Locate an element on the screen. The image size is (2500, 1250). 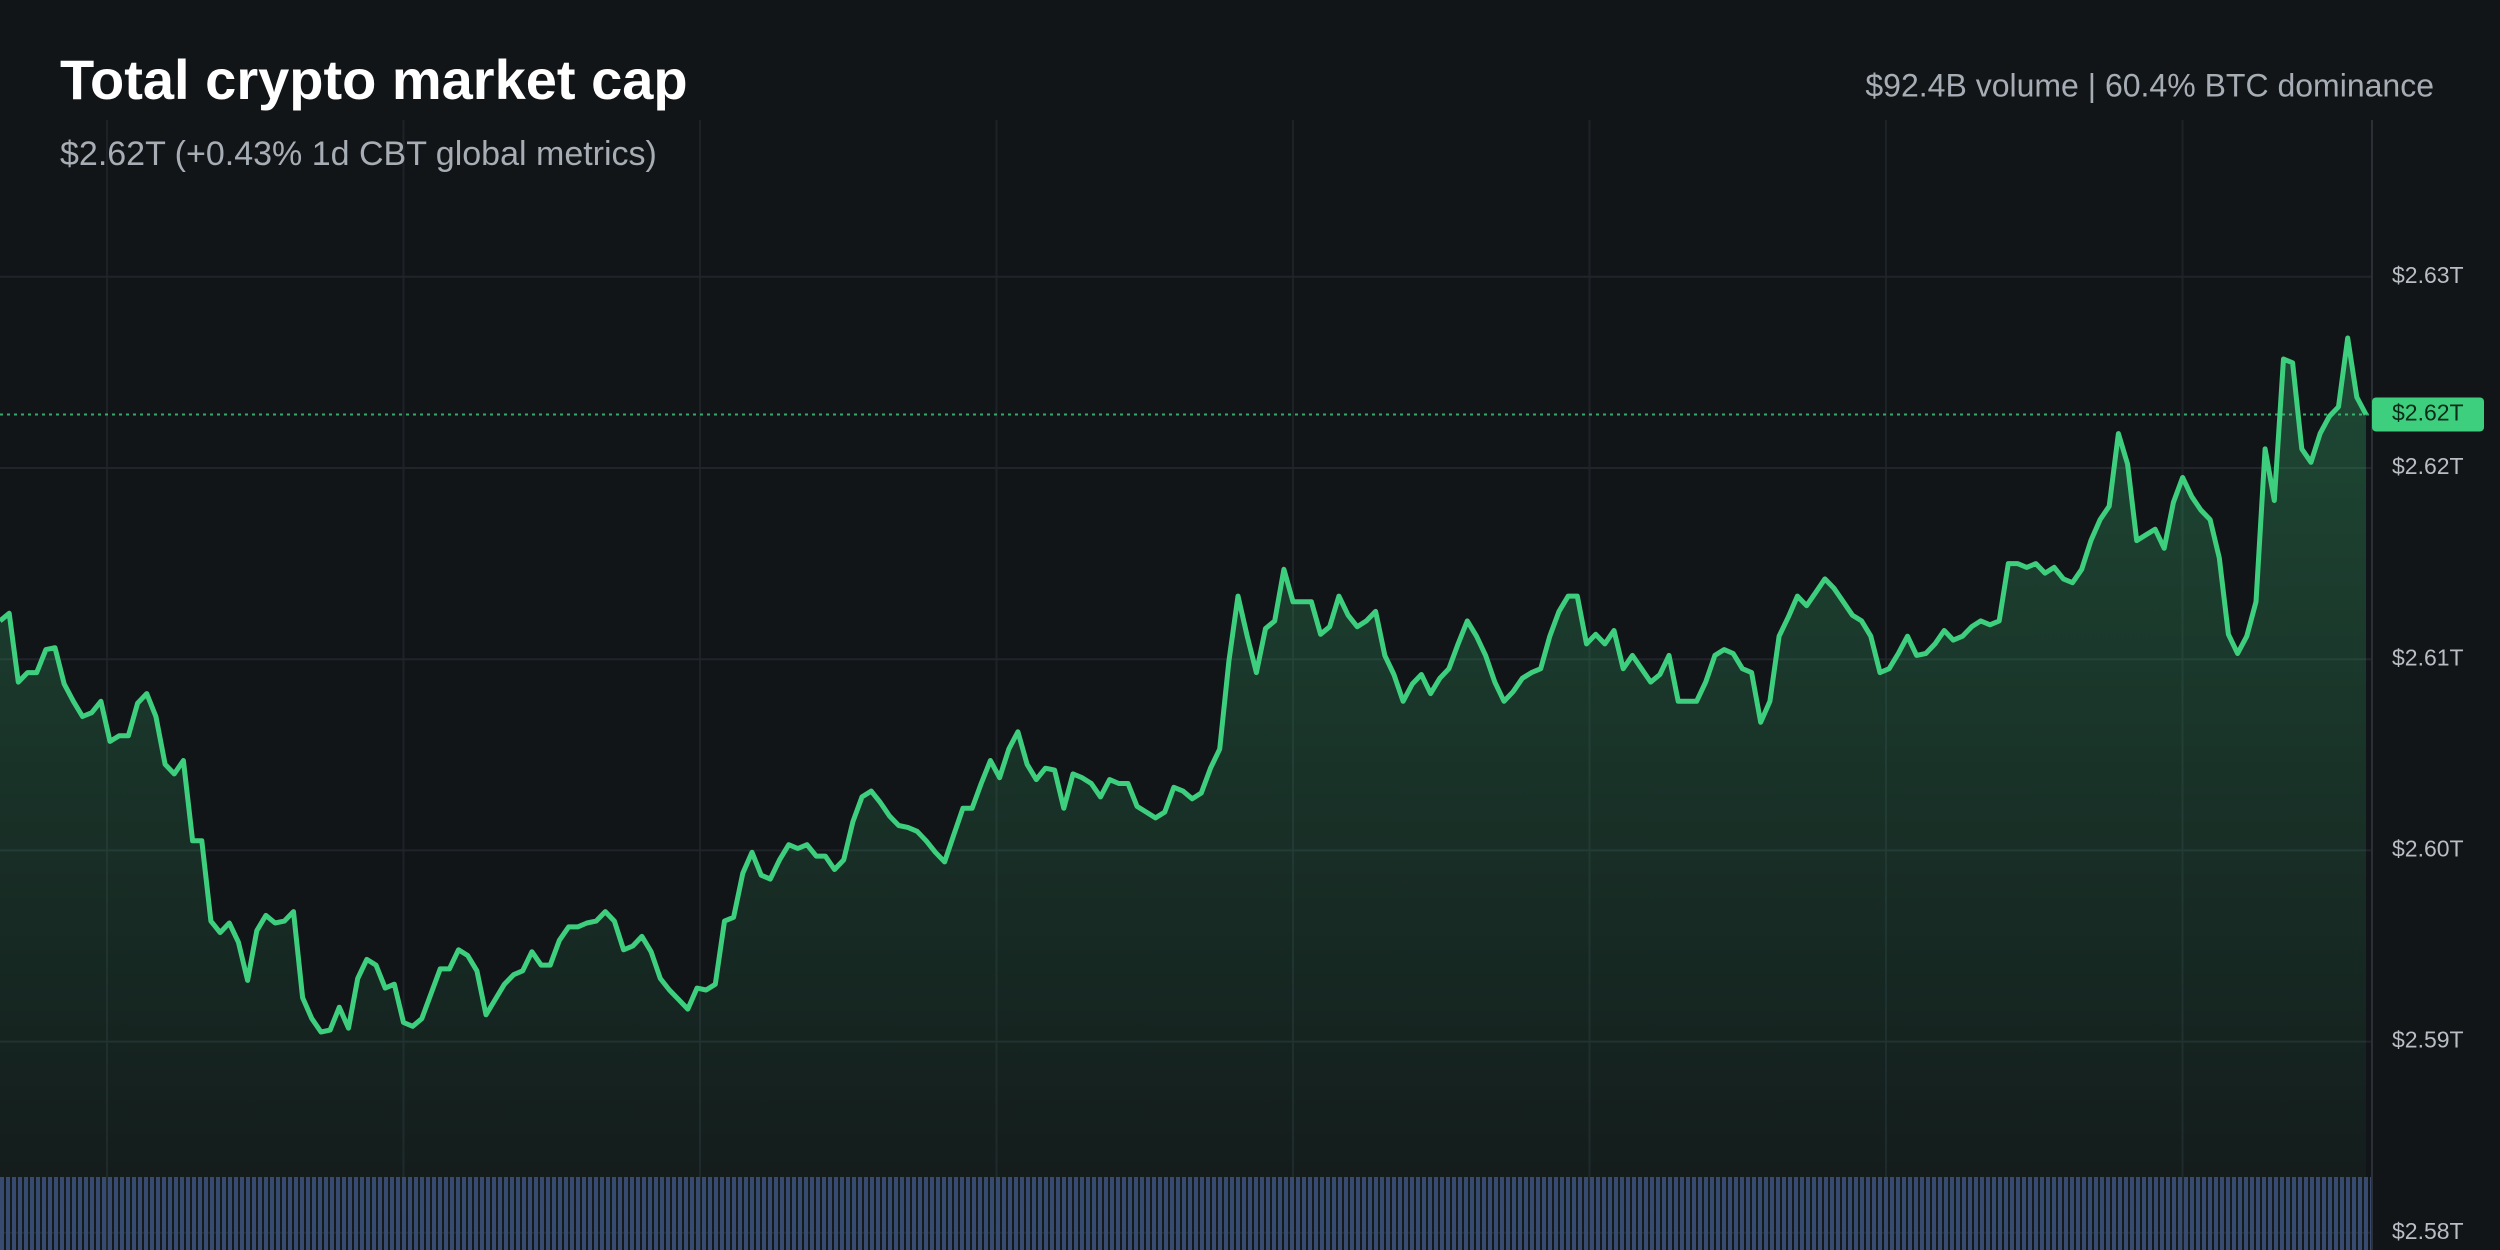
volume-strip is located at coordinates (1186, 1213).